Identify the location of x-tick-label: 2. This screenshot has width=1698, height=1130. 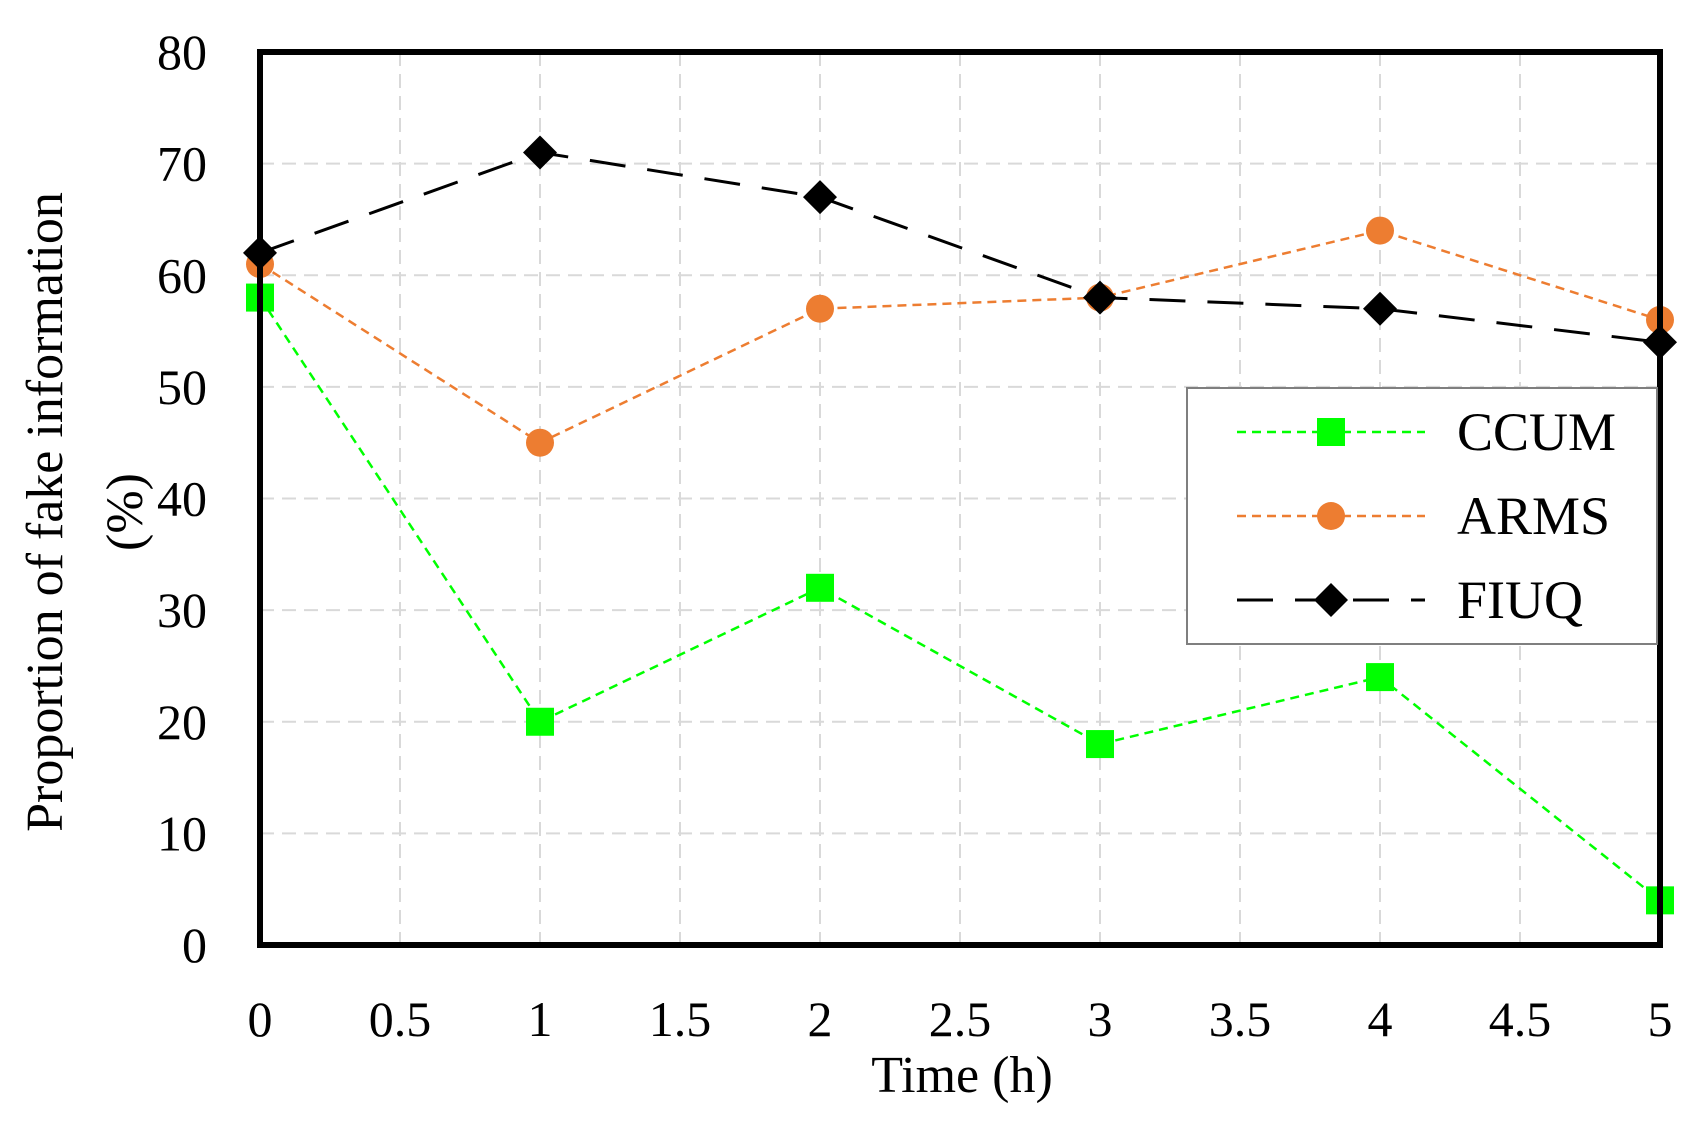
(820, 1019).